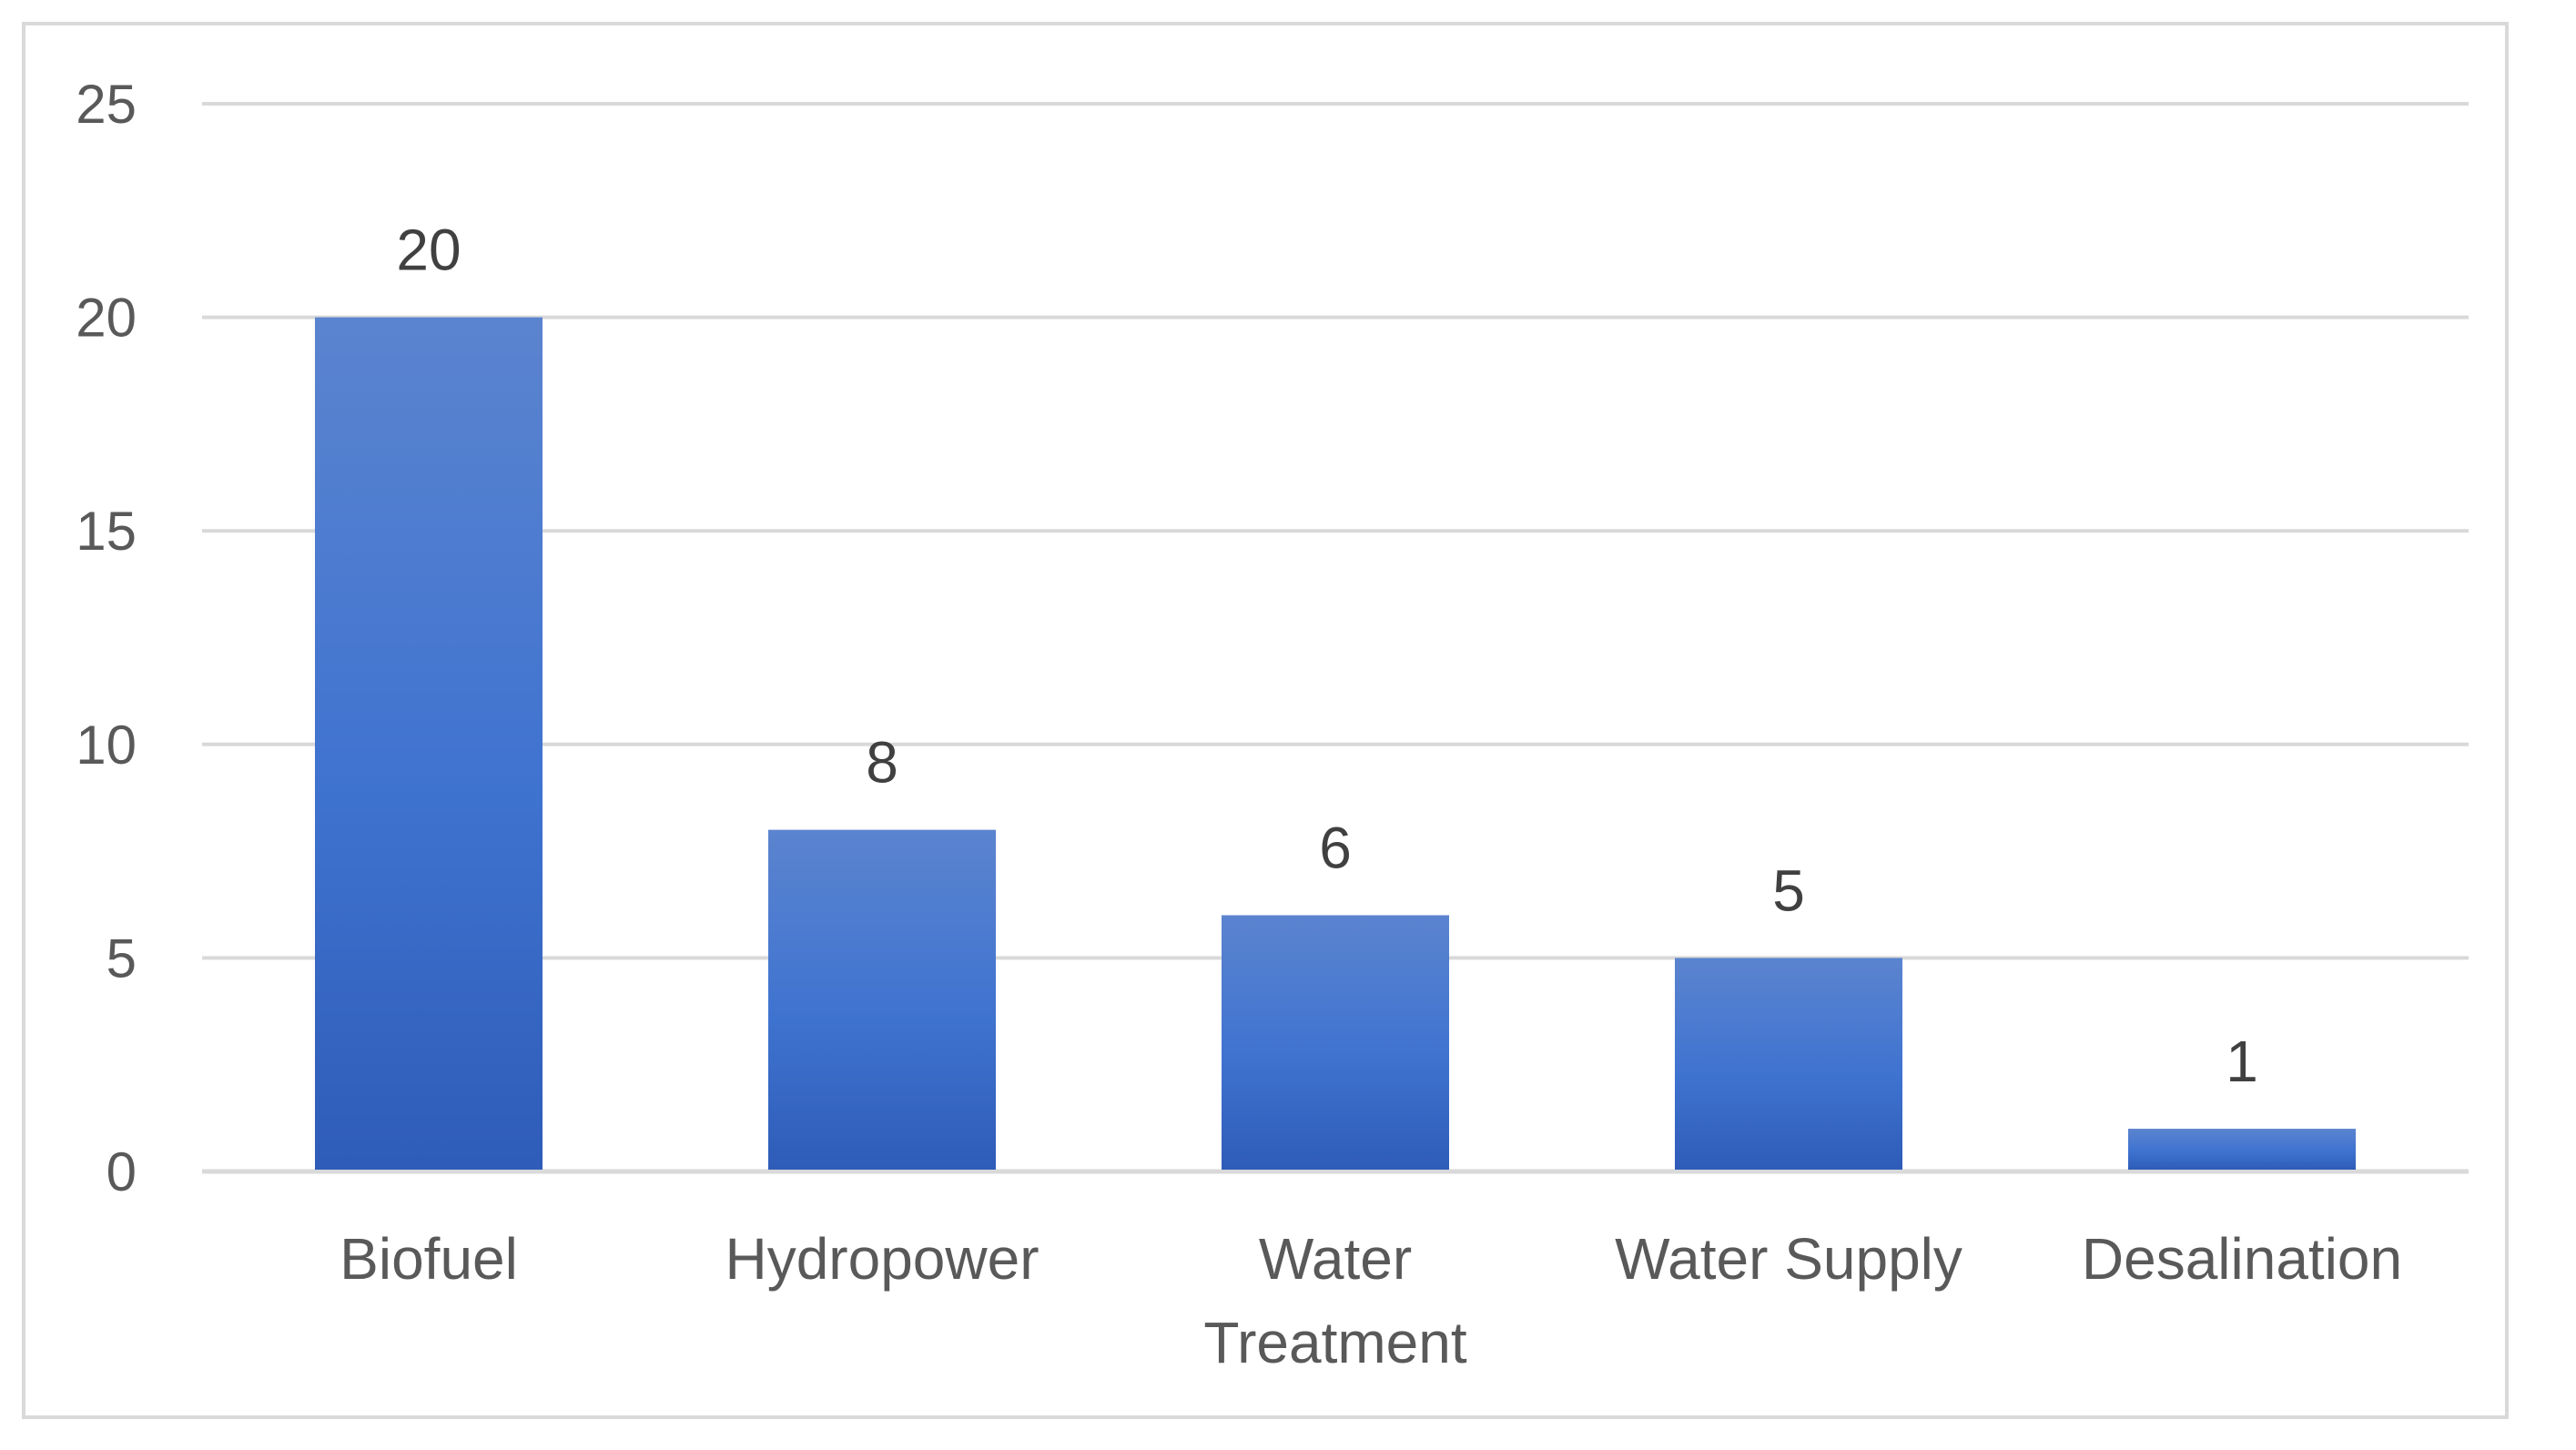 This screenshot has width=2576, height=1450. I want to click on category-label: Biofuel, so click(429, 1259).